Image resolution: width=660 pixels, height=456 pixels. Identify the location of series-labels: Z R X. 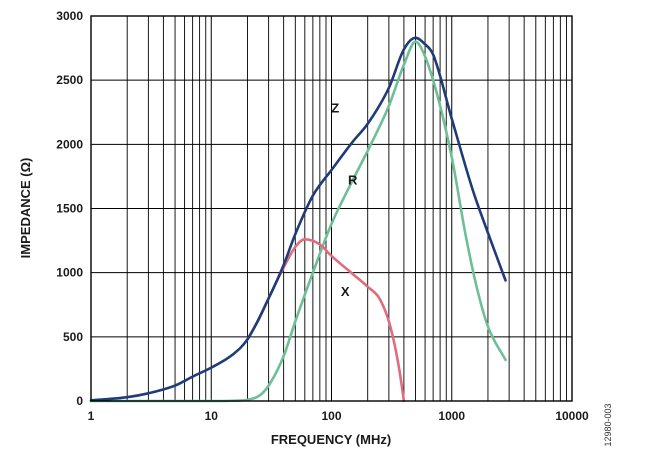
(344, 199).